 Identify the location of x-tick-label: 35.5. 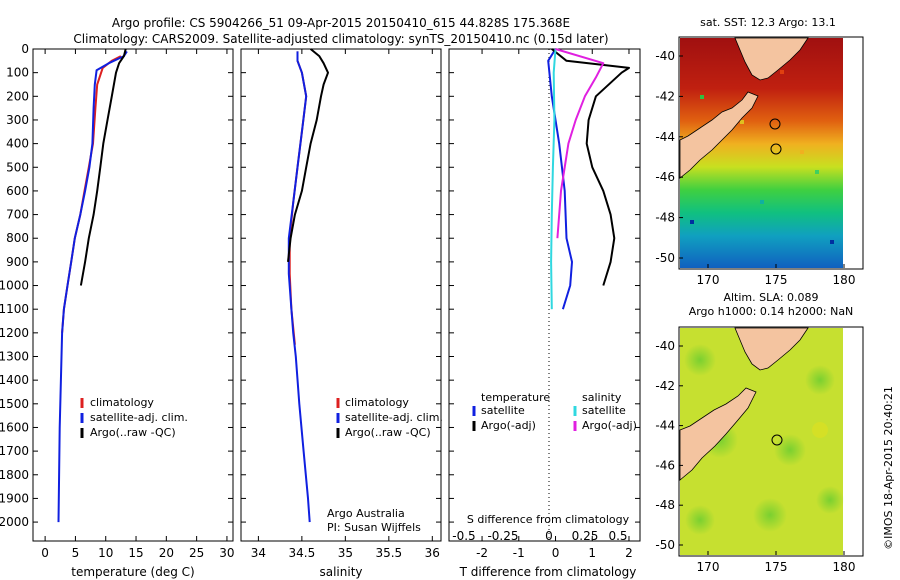
(388, 553).